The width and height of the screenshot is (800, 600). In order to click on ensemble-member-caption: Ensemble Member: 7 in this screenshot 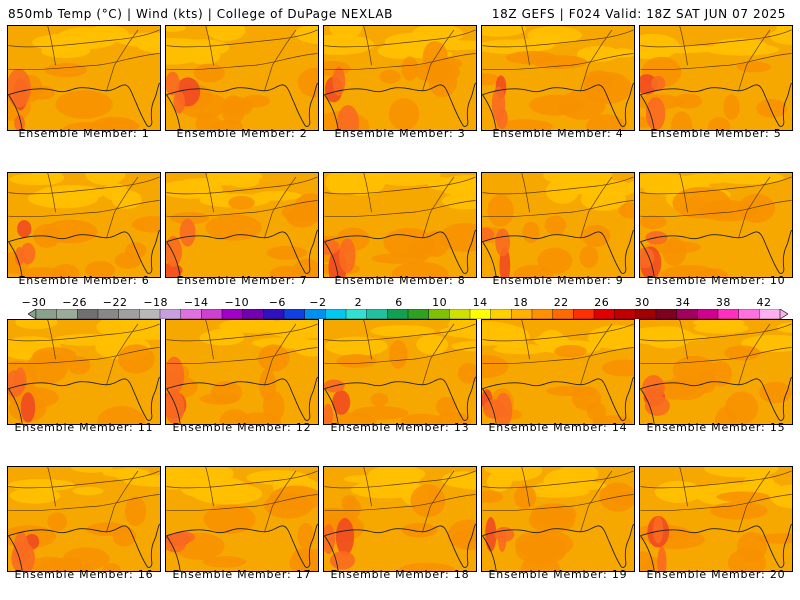, I will do `click(242, 280)`.